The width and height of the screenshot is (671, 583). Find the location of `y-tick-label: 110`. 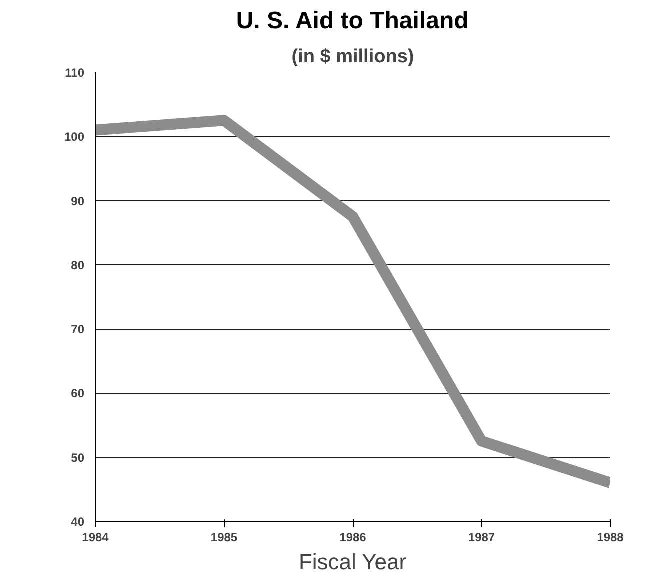

y-tick-label: 110 is located at coordinates (75, 73).